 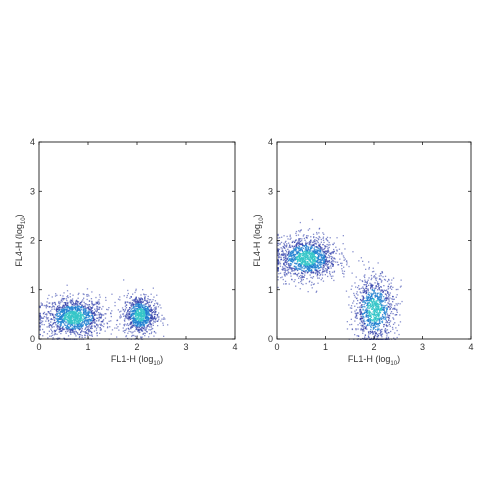 I want to click on y-tick-label: 2, so click(x=270, y=241).